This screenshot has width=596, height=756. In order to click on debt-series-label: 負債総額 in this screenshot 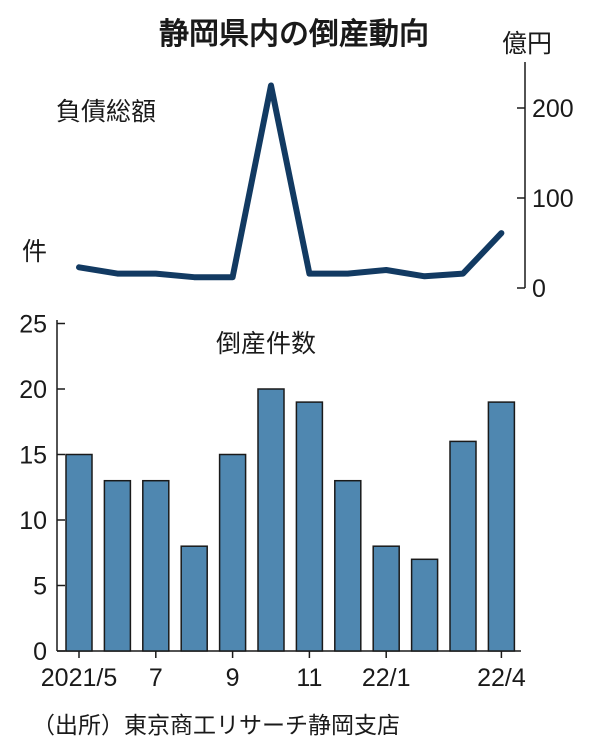, I will do `click(106, 111)`.